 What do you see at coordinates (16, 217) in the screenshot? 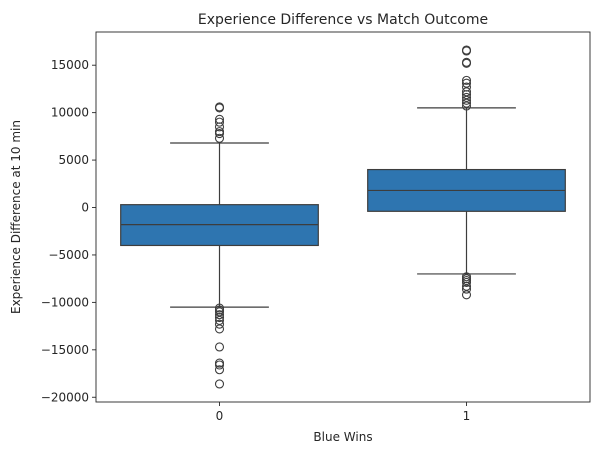
I see `y-axis-title: Experience Difference at 10 min` at bounding box center [16, 217].